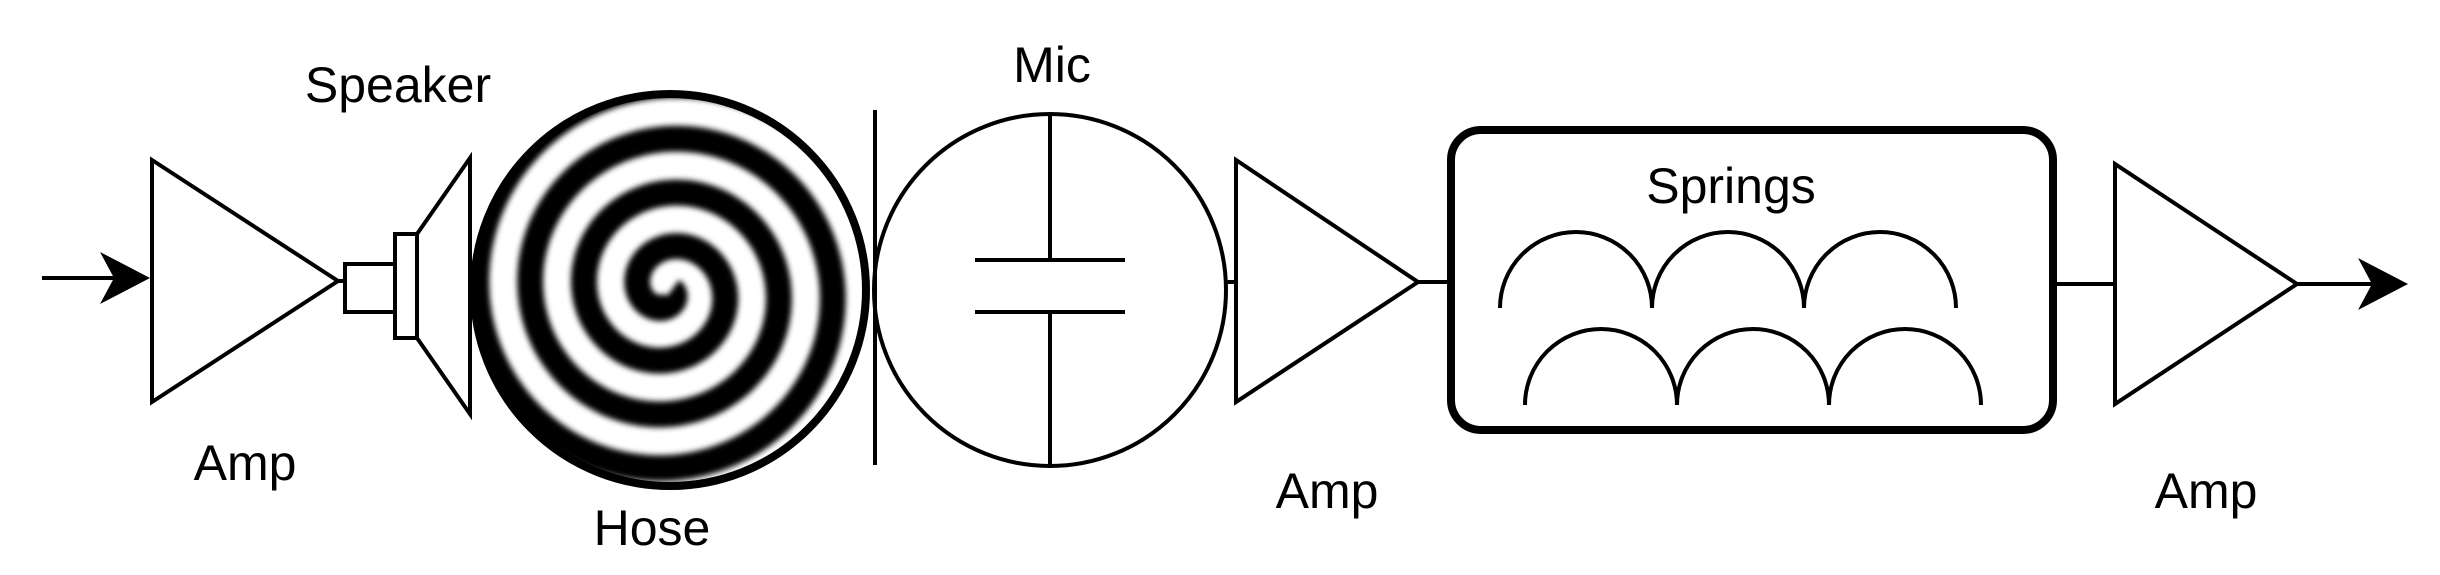 This screenshot has width=2440, height=575. I want to click on mic-label: Mic, so click(1052, 65).